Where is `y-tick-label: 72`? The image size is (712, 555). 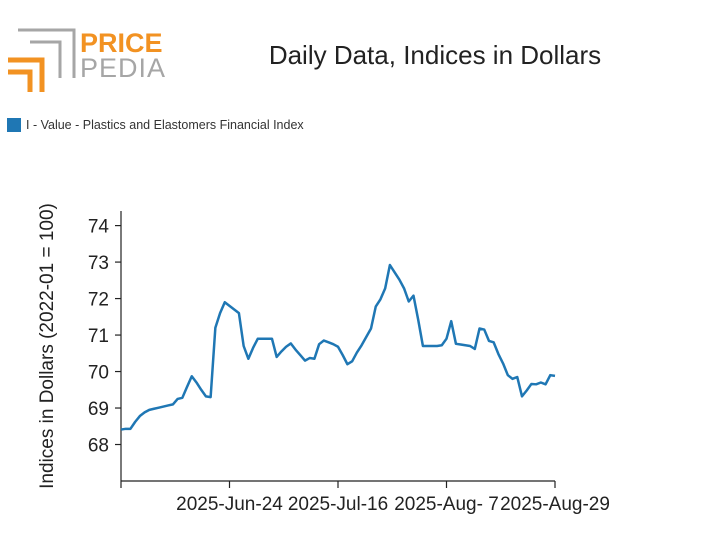
y-tick-label: 72 is located at coordinates (98, 300).